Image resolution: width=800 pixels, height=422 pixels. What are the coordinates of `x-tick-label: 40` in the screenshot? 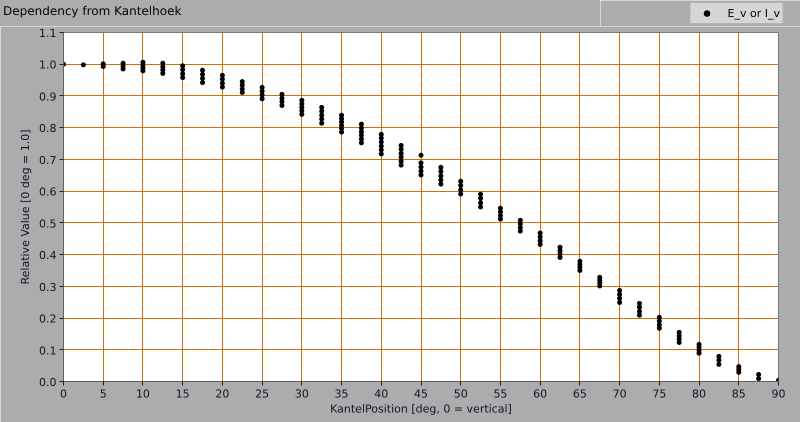 It's located at (381, 394).